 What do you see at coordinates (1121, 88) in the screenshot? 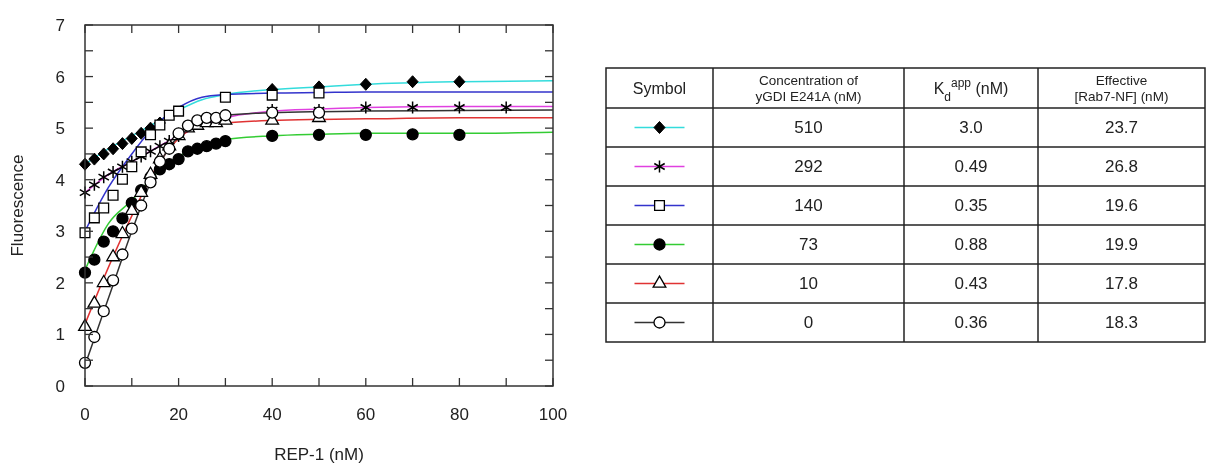
I see `text: Effective [Rab7-NF] (nM)` at bounding box center [1121, 88].